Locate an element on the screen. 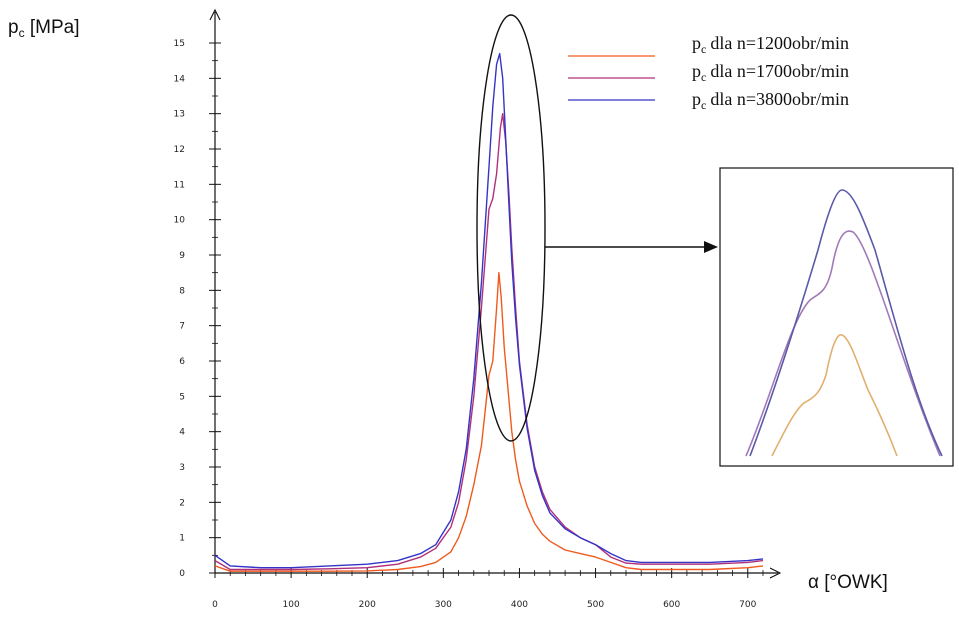 This screenshot has width=959, height=619. x-tick-label: 200 is located at coordinates (367, 605).